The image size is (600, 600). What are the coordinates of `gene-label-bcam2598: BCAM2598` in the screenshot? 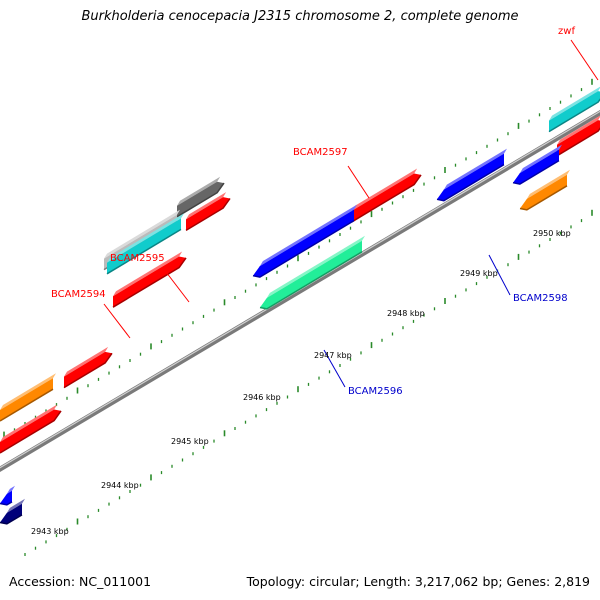 It's located at (540, 298).